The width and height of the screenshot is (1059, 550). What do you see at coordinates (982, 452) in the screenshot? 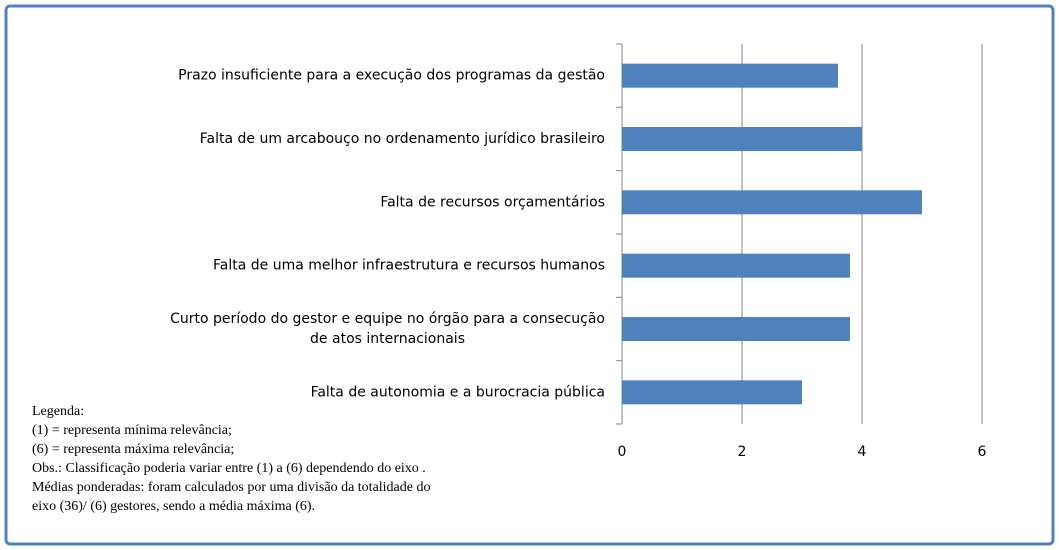
I see `x-tick-label: 6` at bounding box center [982, 452].